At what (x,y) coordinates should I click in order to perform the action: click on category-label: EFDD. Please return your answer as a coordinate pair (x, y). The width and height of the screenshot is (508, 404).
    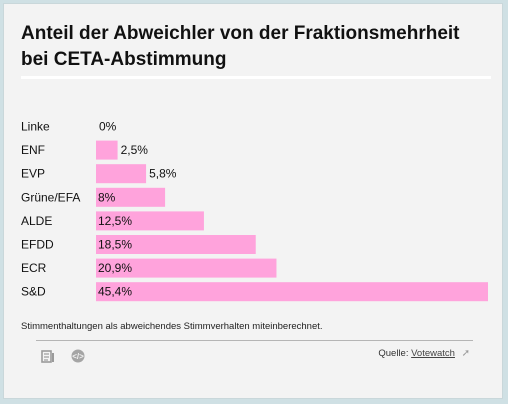
    Looking at the image, I should click on (37, 245).